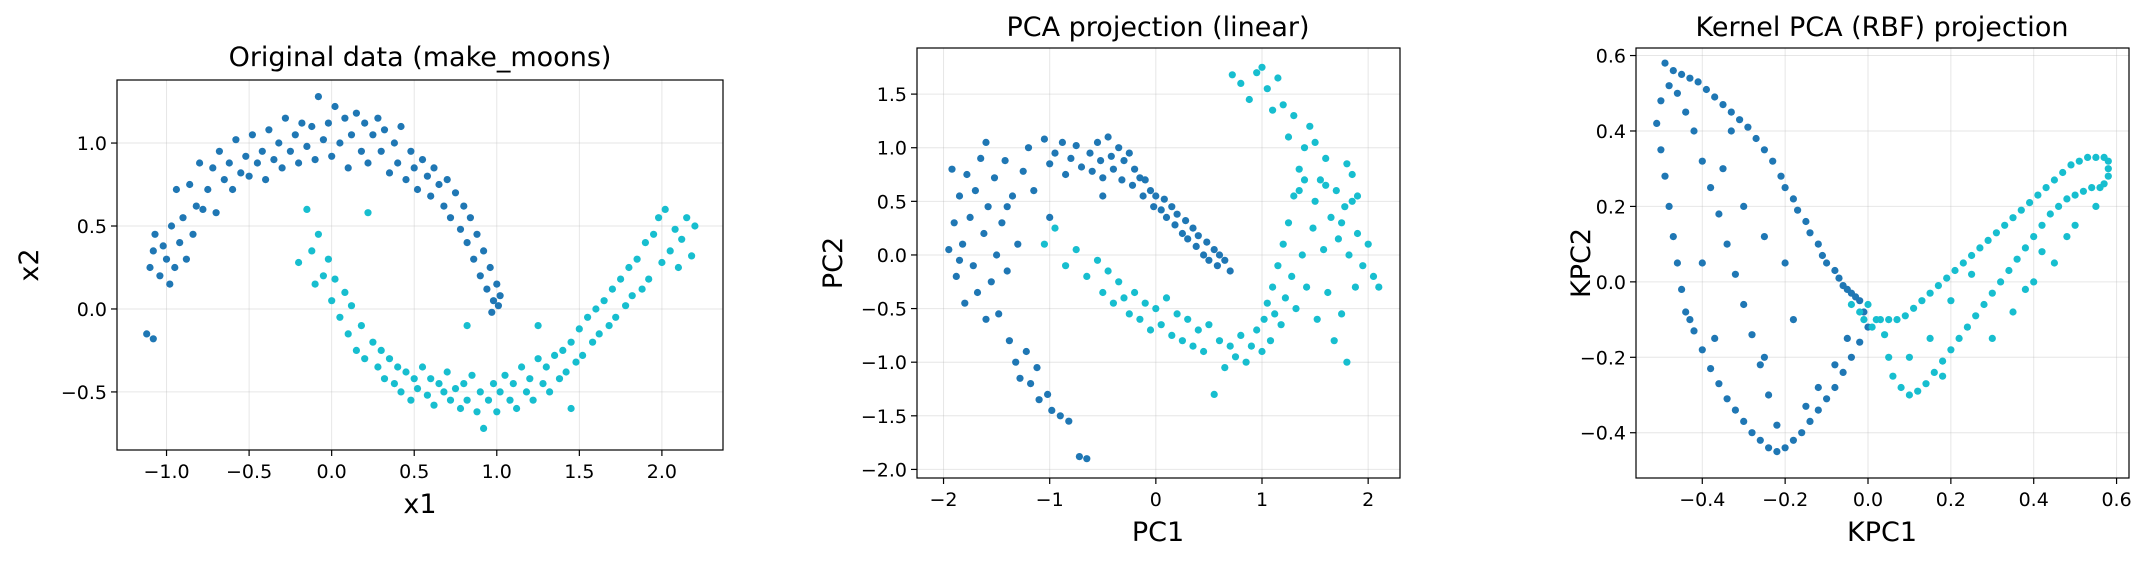  Describe the element at coordinates (1158, 532) in the screenshot. I see `x-axis-label: PC1` at that location.